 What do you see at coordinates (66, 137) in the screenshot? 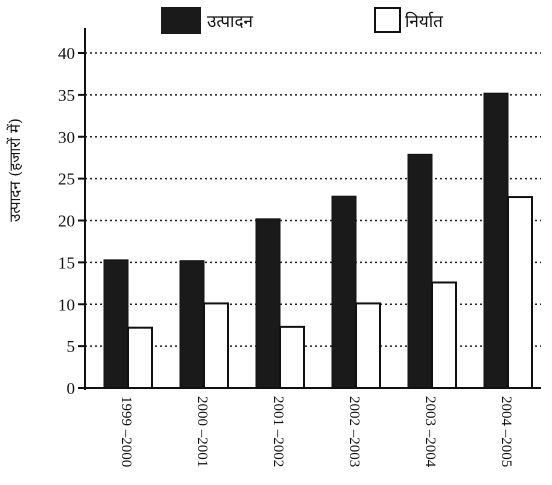
I see `y-tick-label: 30` at bounding box center [66, 137].